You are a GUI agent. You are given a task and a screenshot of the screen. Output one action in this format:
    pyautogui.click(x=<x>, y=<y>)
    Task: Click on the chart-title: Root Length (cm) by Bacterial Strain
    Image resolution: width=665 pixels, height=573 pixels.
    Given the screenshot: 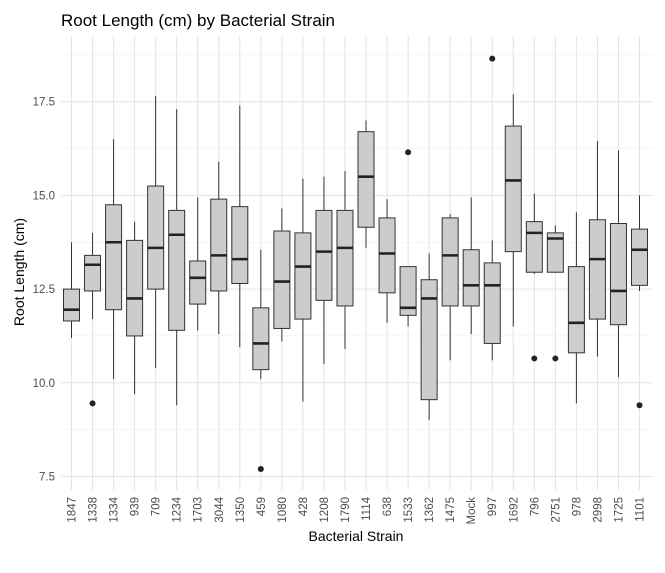 What is the action you would take?
    pyautogui.click(x=198, y=20)
    